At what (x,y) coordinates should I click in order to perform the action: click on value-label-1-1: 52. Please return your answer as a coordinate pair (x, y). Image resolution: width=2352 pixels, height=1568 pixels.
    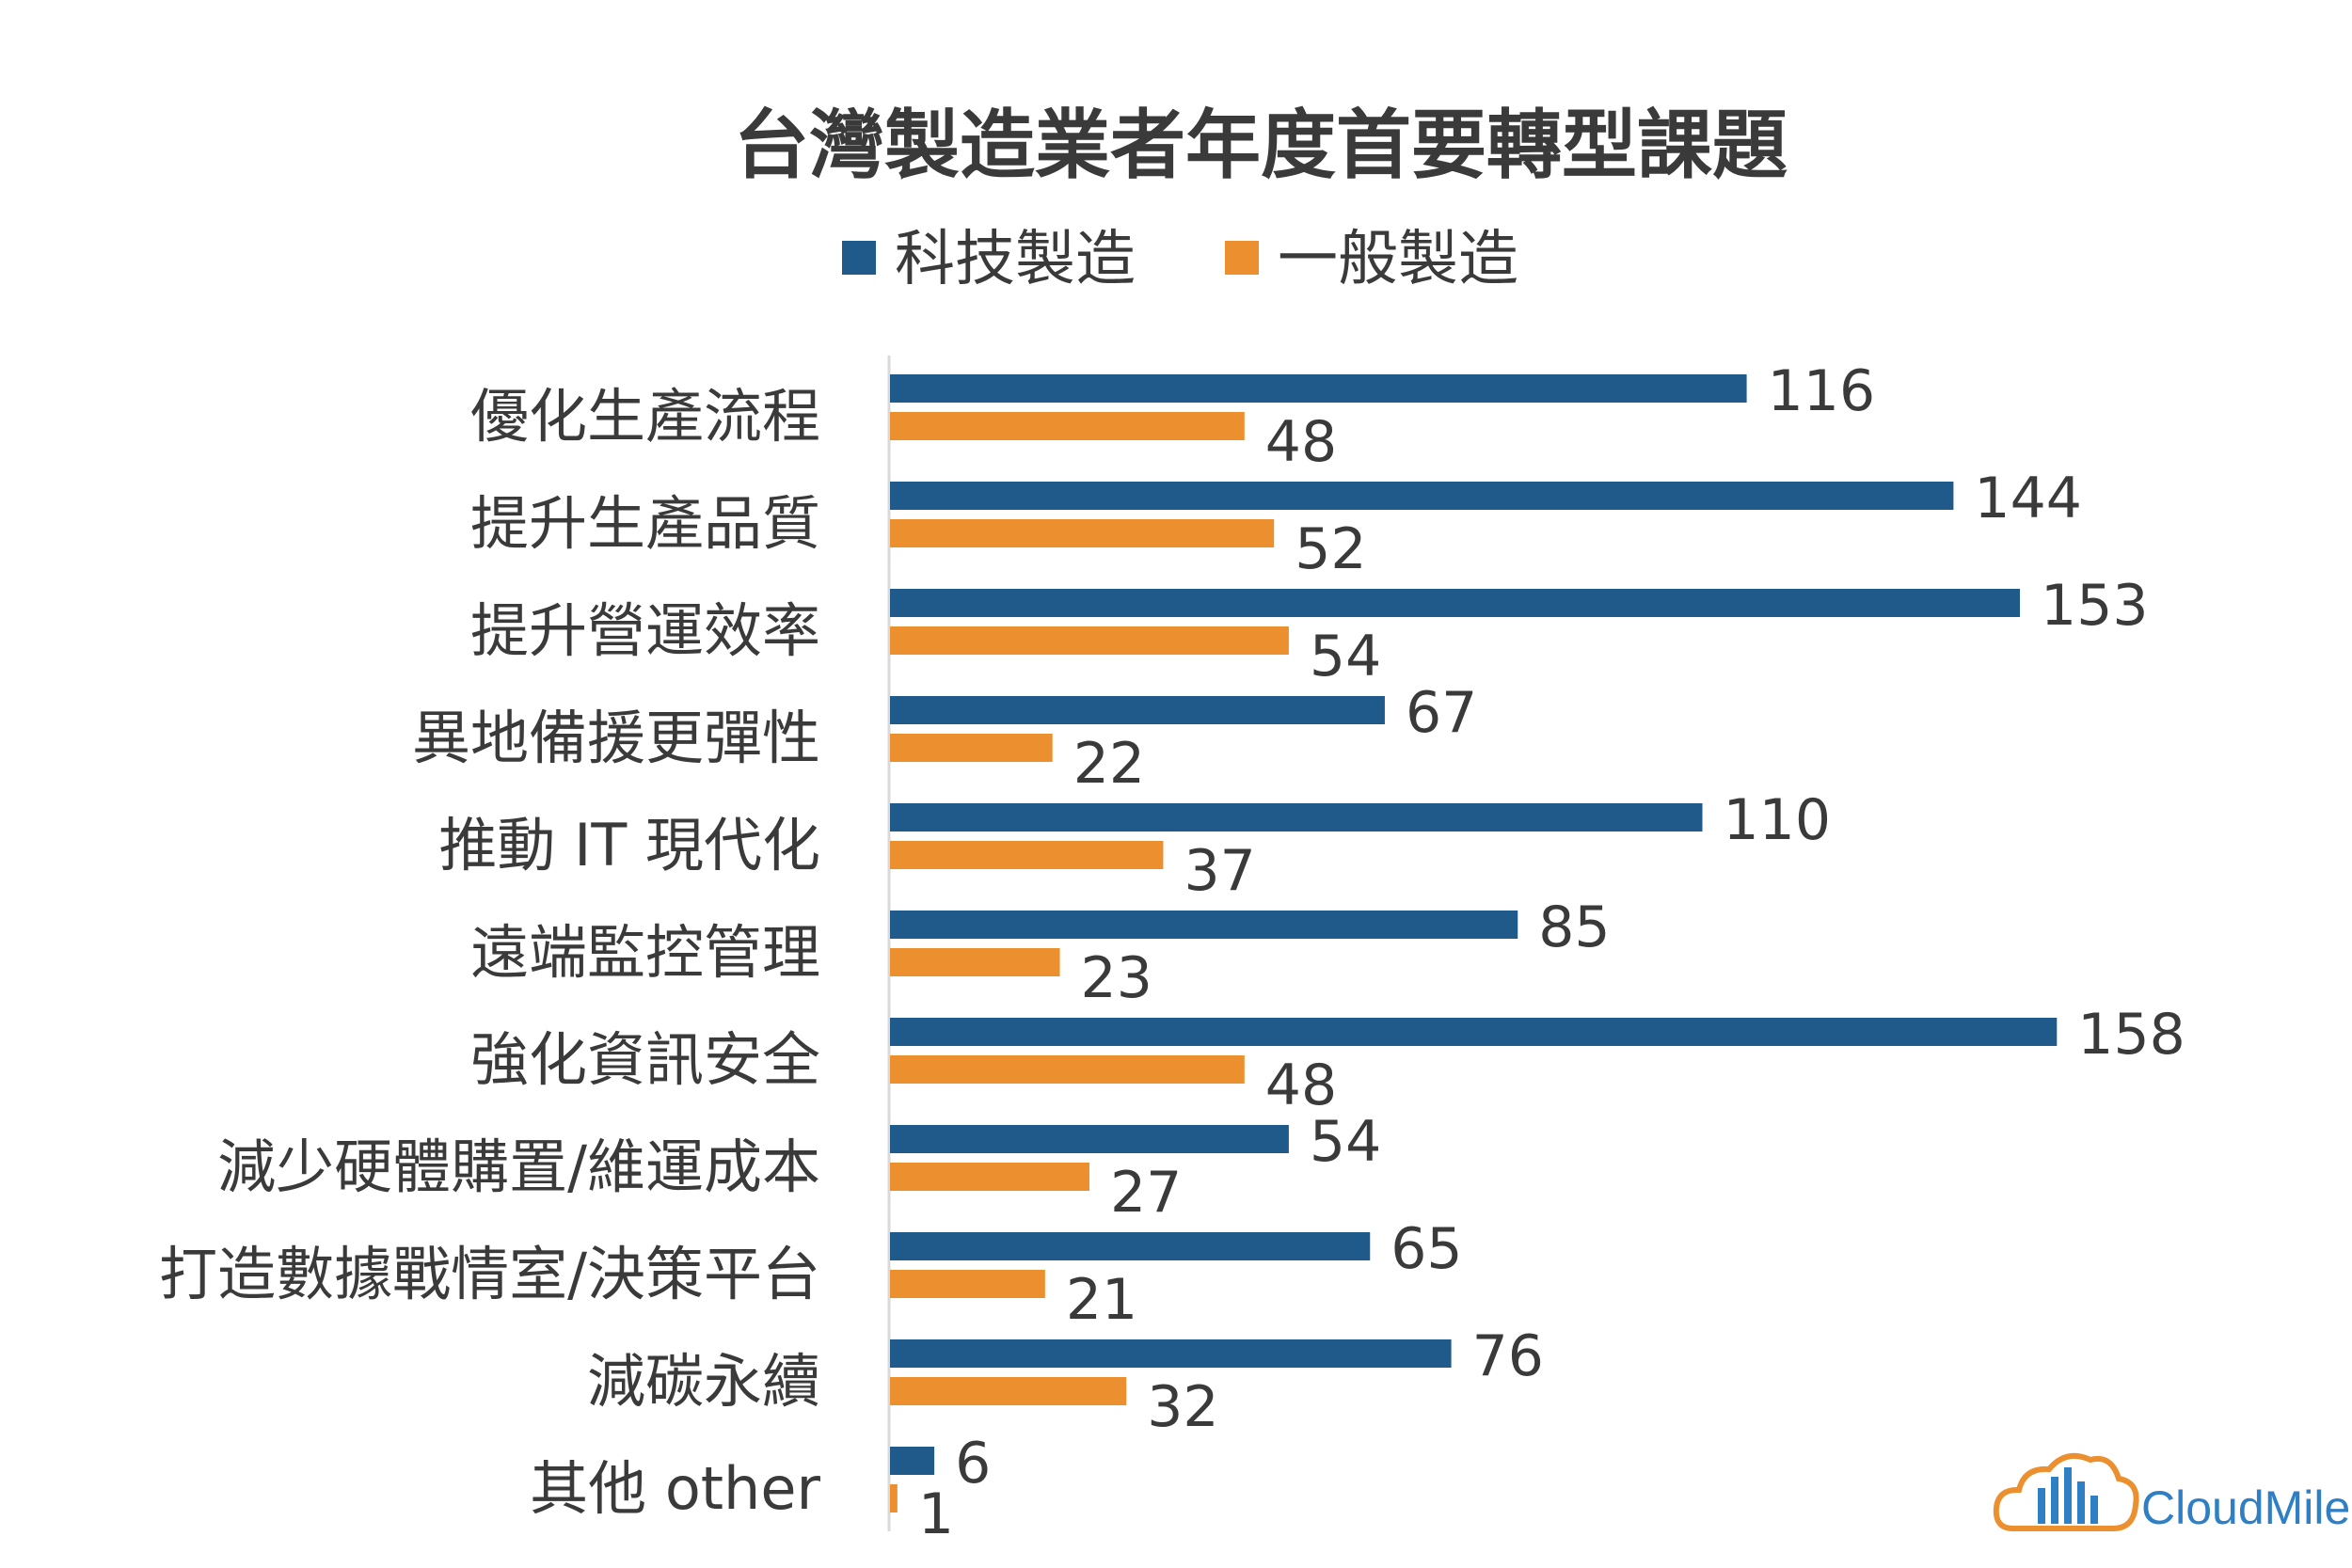
    Looking at the image, I should click on (1330, 549).